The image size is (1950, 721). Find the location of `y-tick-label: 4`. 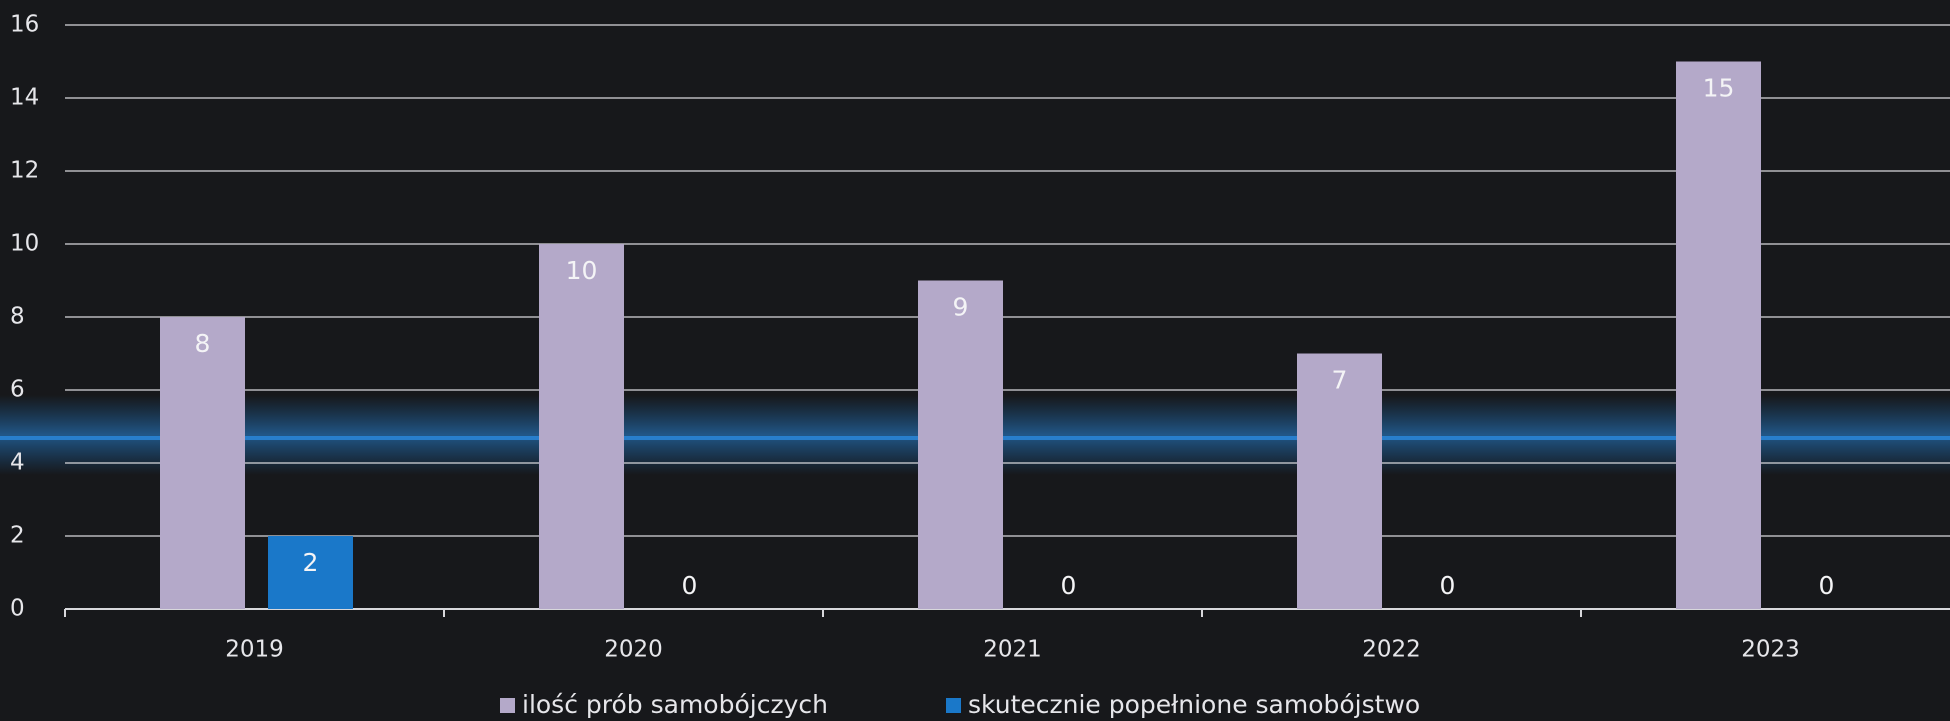

y-tick-label: 4 is located at coordinates (17, 463).